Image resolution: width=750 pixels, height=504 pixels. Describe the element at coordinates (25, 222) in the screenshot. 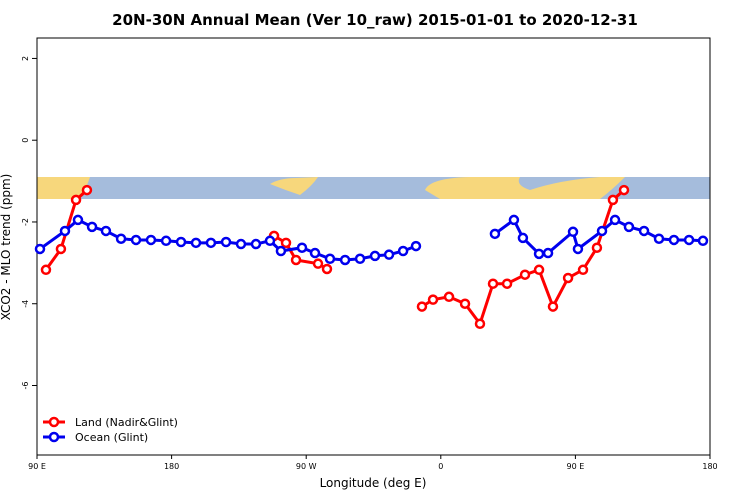

I see `y-tick-label: -2` at that location.